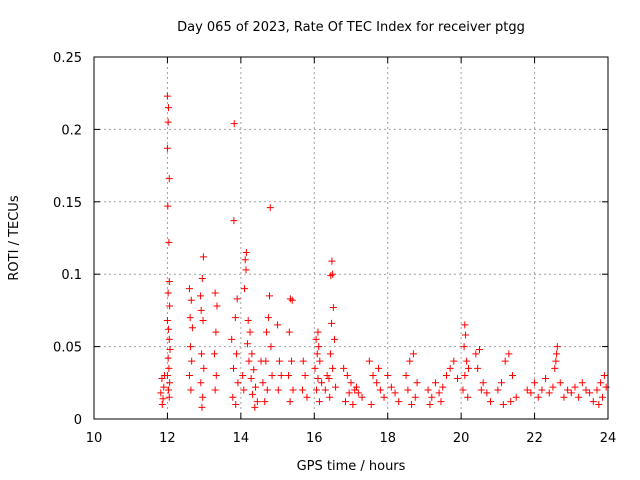 This screenshot has height=480, width=640. Describe the element at coordinates (351, 466) in the screenshot. I see `x-axis-label: GPS time / hours` at that location.